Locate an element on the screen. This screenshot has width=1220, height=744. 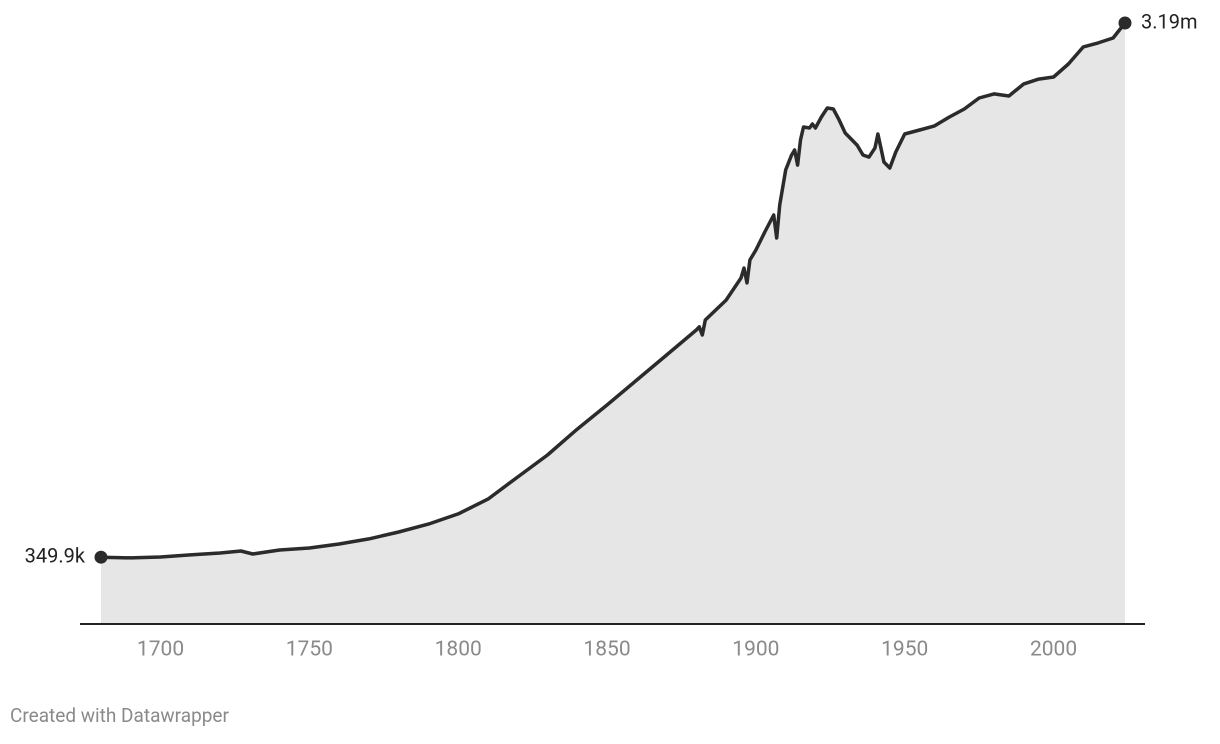
value-label: 3.19m is located at coordinates (1169, 21).